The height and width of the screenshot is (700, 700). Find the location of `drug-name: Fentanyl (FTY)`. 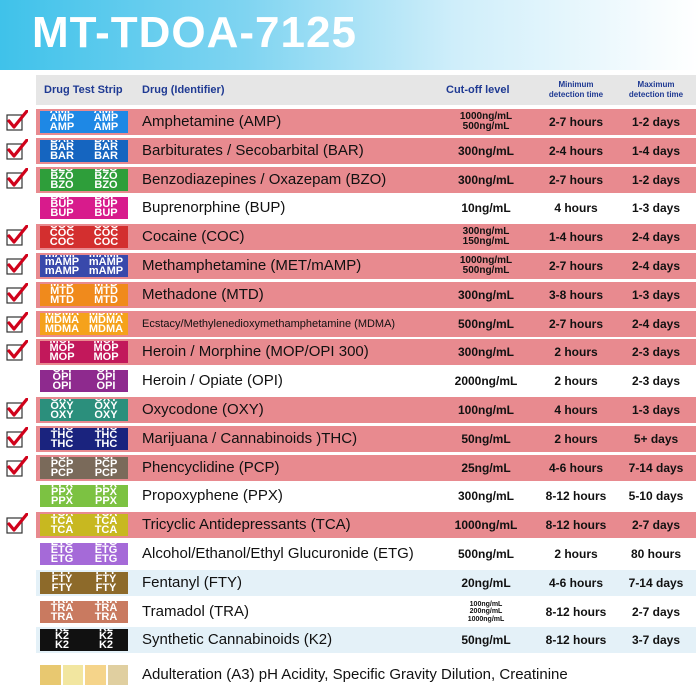

drug-name: Fentanyl (FTY) is located at coordinates (192, 582).